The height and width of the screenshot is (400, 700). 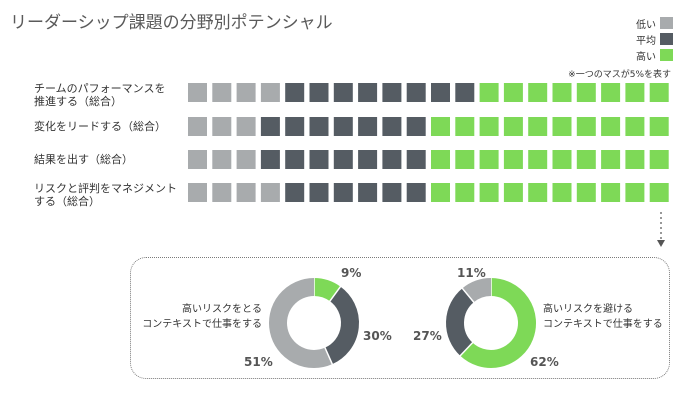 What do you see at coordinates (471, 273) in the screenshot?
I see `donut-percent-label: 11%` at bounding box center [471, 273].